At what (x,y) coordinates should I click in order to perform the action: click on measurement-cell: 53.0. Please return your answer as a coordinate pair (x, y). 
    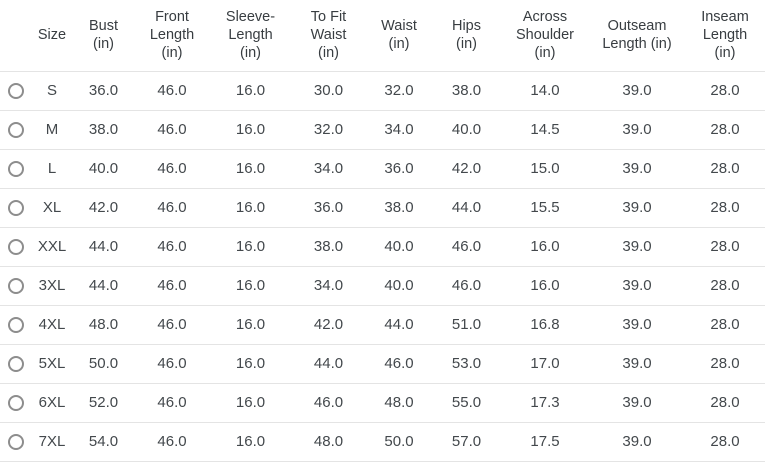
    Looking at the image, I should click on (466, 363).